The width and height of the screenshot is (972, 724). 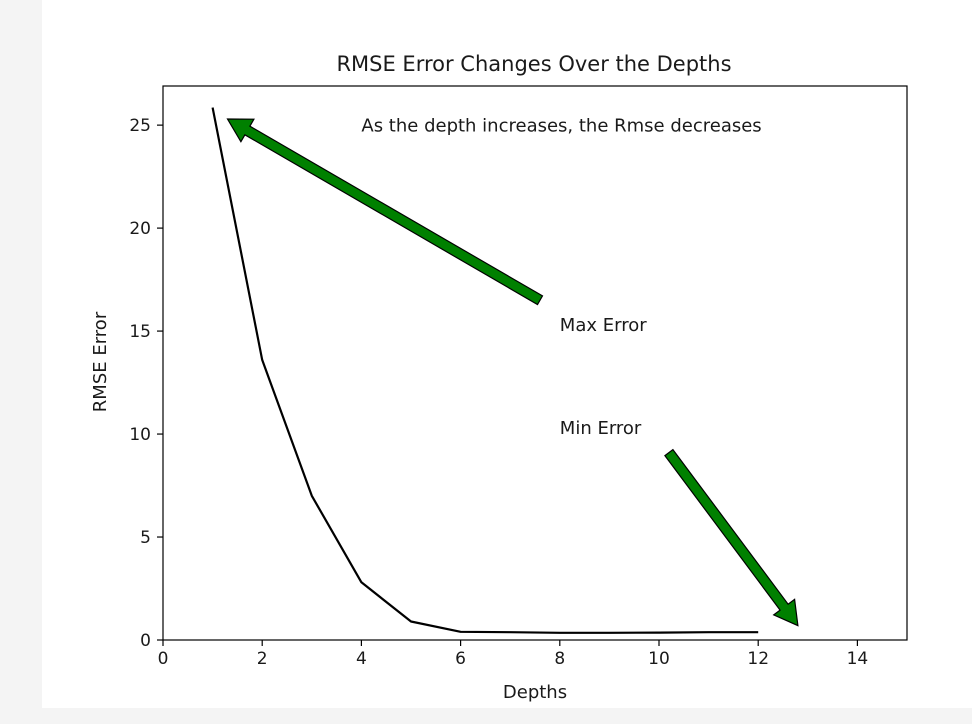 What do you see at coordinates (486, 716) in the screenshot?
I see `figure-edge-band-bottom` at bounding box center [486, 716].